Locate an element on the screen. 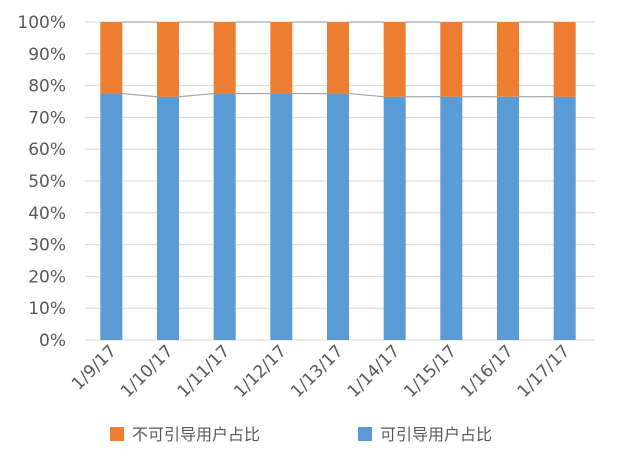  x-tick-label: 1/15/17 is located at coordinates (430, 371).